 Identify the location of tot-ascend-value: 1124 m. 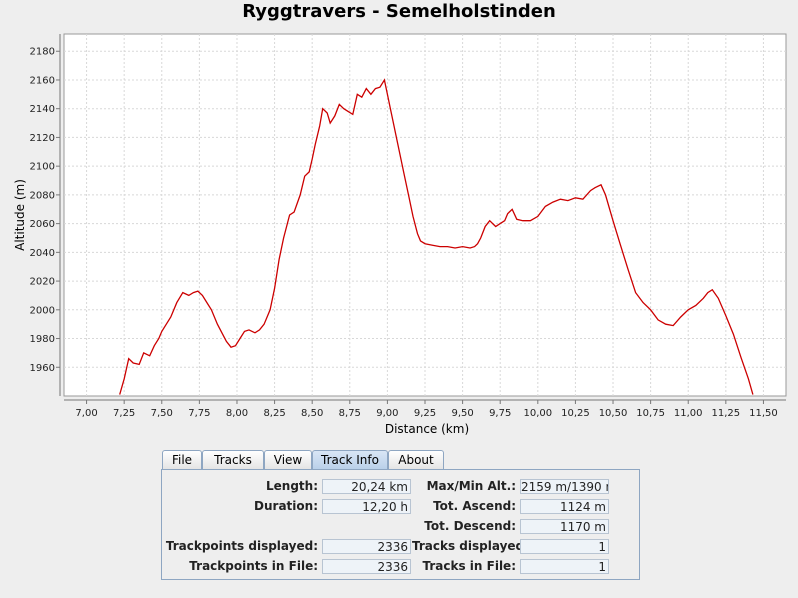
(564, 506).